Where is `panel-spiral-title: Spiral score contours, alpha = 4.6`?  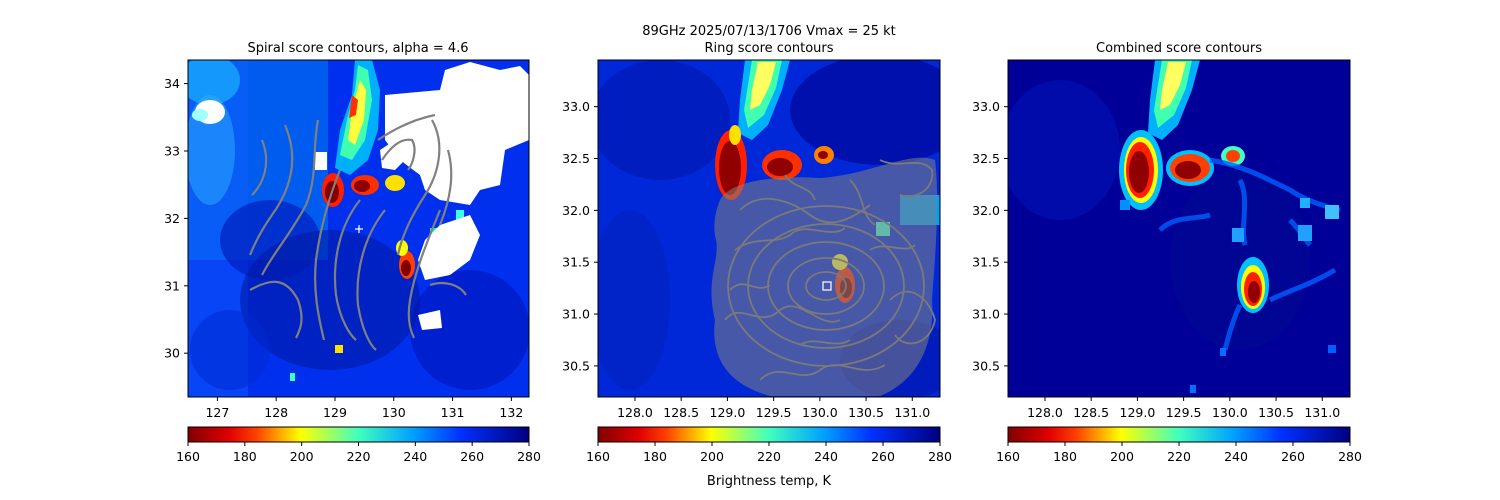
panel-spiral-title: Spiral score contours, alpha = 4.6 is located at coordinates (357, 48).